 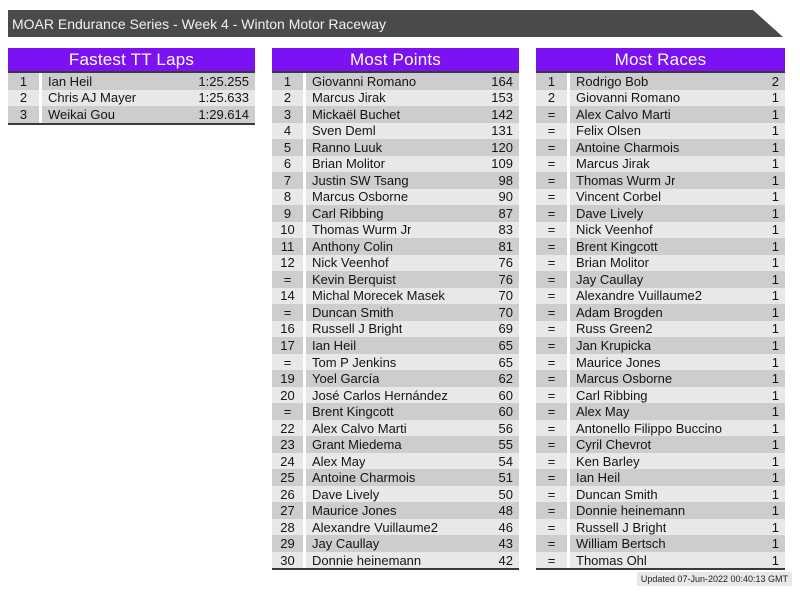 What do you see at coordinates (505, 544) in the screenshot?
I see `points-value: 43` at bounding box center [505, 544].